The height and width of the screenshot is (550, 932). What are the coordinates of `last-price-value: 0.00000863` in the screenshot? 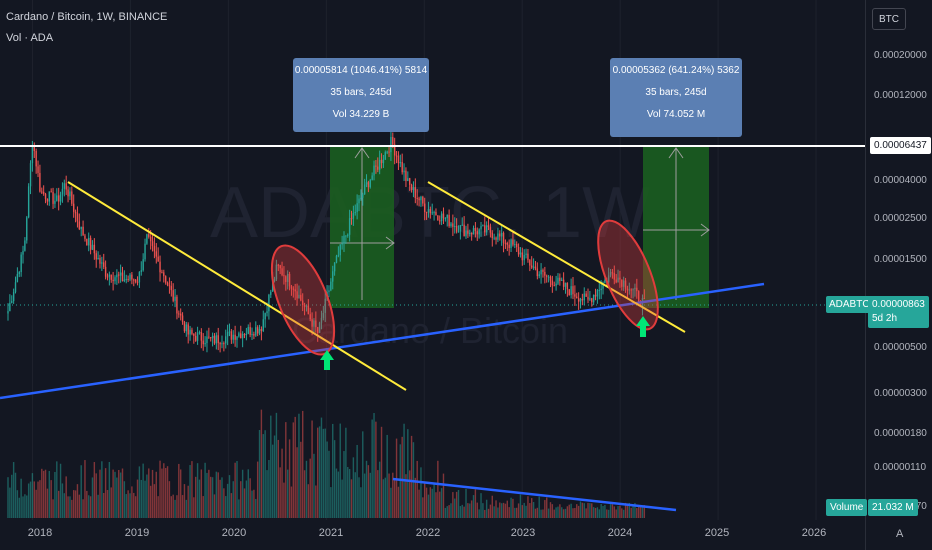 It's located at (898, 304).